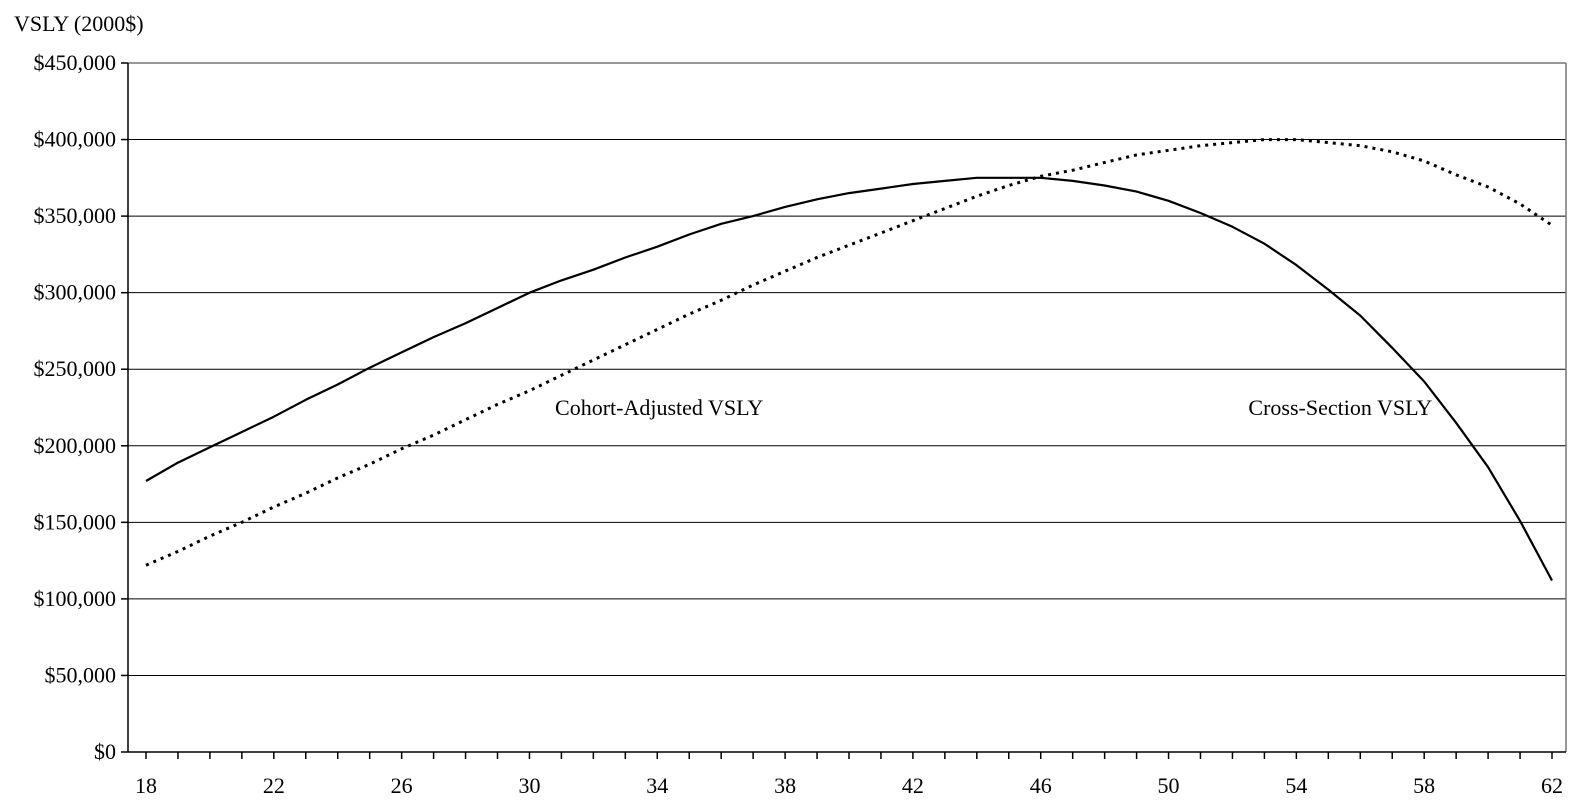 The width and height of the screenshot is (1578, 807). I want to click on x-tick-label-7: 46, so click(1041, 785).